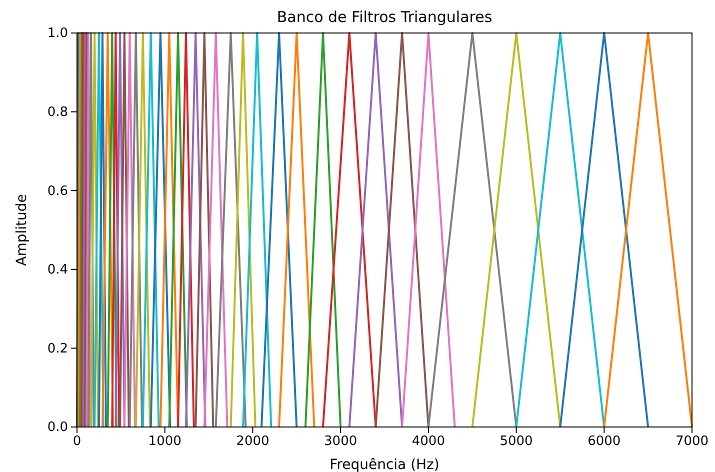 The width and height of the screenshot is (715, 472). What do you see at coordinates (57, 112) in the screenshot?
I see `y-tick-label: 0.8` at bounding box center [57, 112].